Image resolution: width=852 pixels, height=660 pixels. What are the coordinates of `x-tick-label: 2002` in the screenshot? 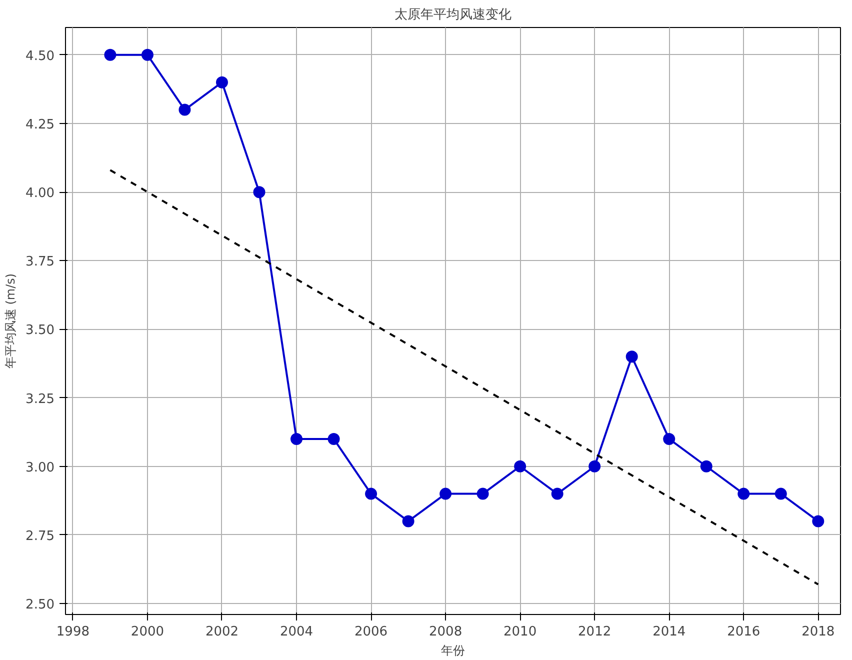 It's located at (222, 632).